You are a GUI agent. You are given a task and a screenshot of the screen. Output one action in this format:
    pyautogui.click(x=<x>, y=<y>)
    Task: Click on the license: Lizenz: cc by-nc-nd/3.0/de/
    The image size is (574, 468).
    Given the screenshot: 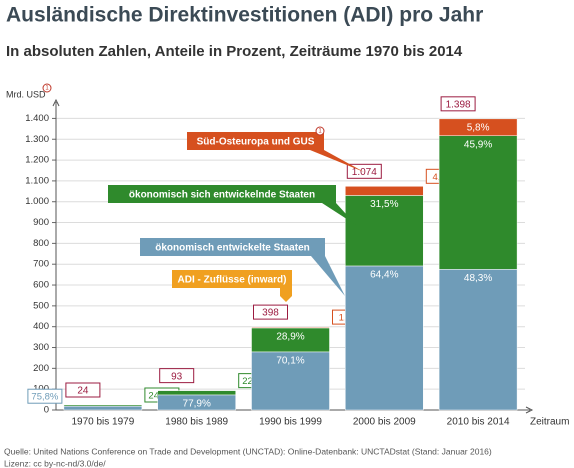 What is the action you would take?
    pyautogui.click(x=55, y=463)
    